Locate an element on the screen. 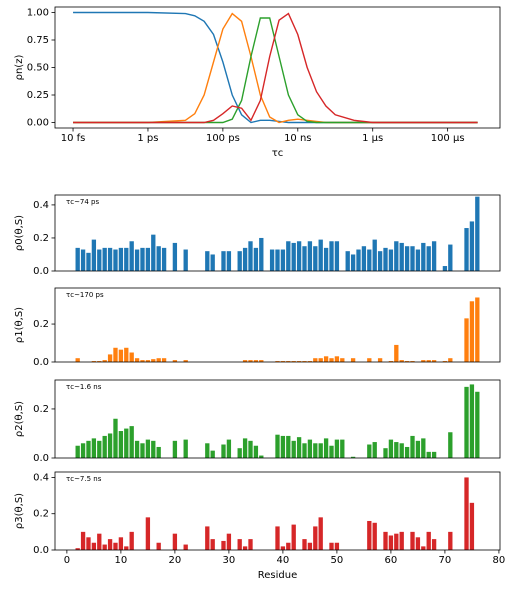 The width and height of the screenshot is (513, 589). annotation: τc~170 ps is located at coordinates (85, 295).